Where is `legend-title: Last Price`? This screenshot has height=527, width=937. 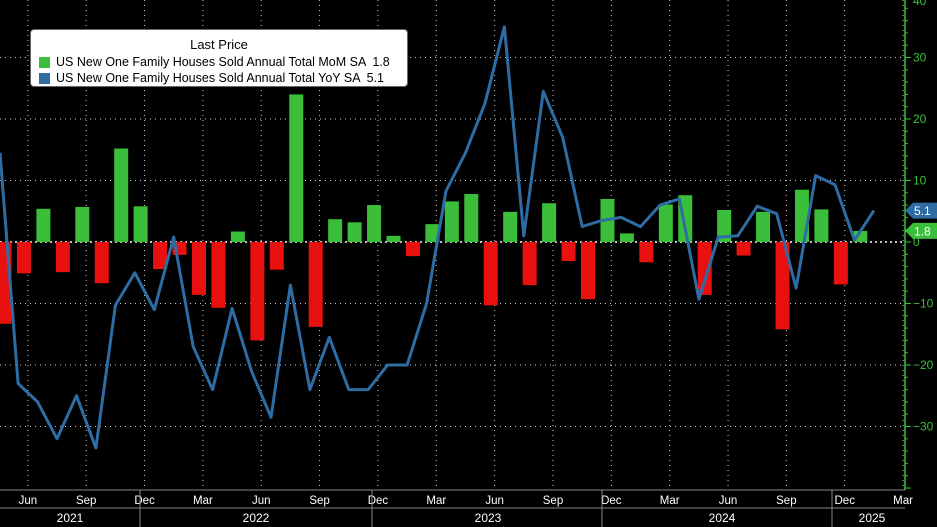
legend-title: Last Price is located at coordinates (219, 44).